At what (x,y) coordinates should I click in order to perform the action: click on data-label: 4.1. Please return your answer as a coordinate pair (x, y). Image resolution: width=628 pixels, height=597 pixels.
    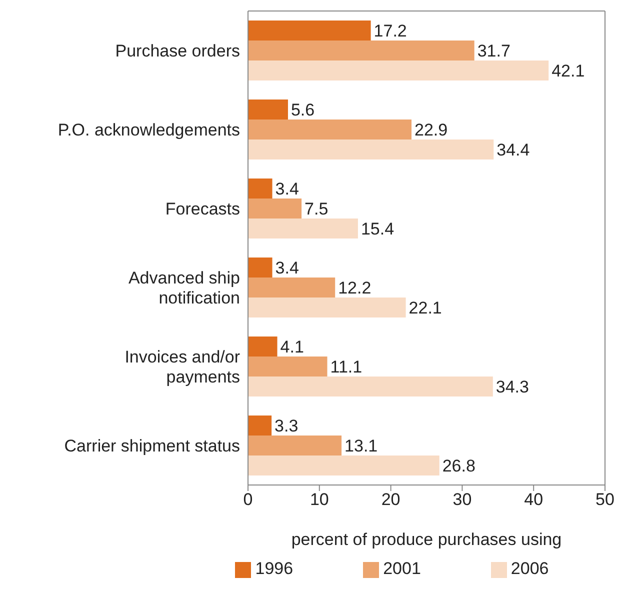
    Looking at the image, I should click on (292, 347).